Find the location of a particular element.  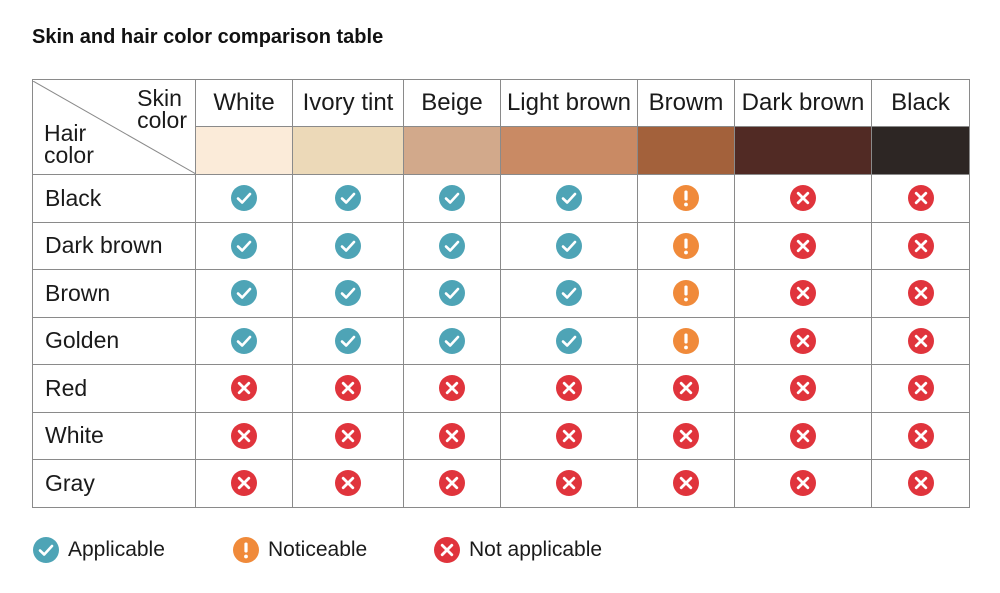

corner-header: Skin color Hair color is located at coordinates (114, 127).